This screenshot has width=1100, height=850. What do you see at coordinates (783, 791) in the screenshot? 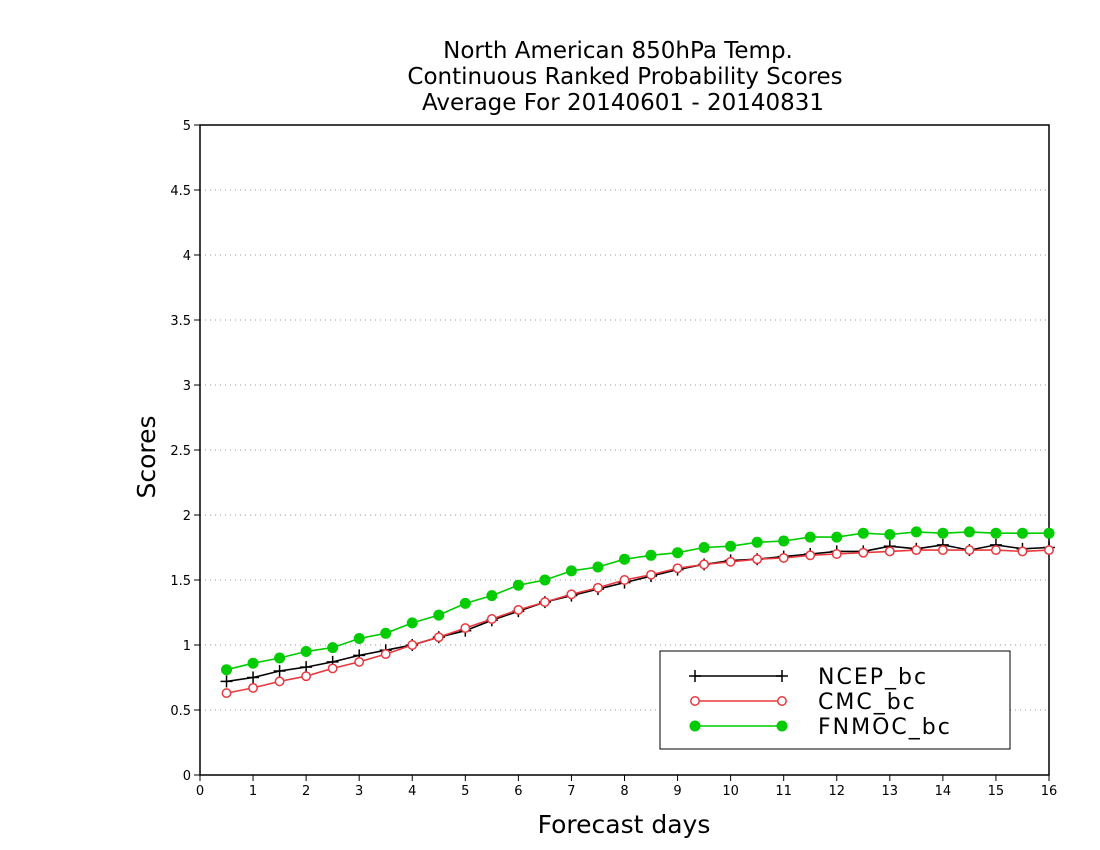
I see `x-tick-label: 11` at bounding box center [783, 791].